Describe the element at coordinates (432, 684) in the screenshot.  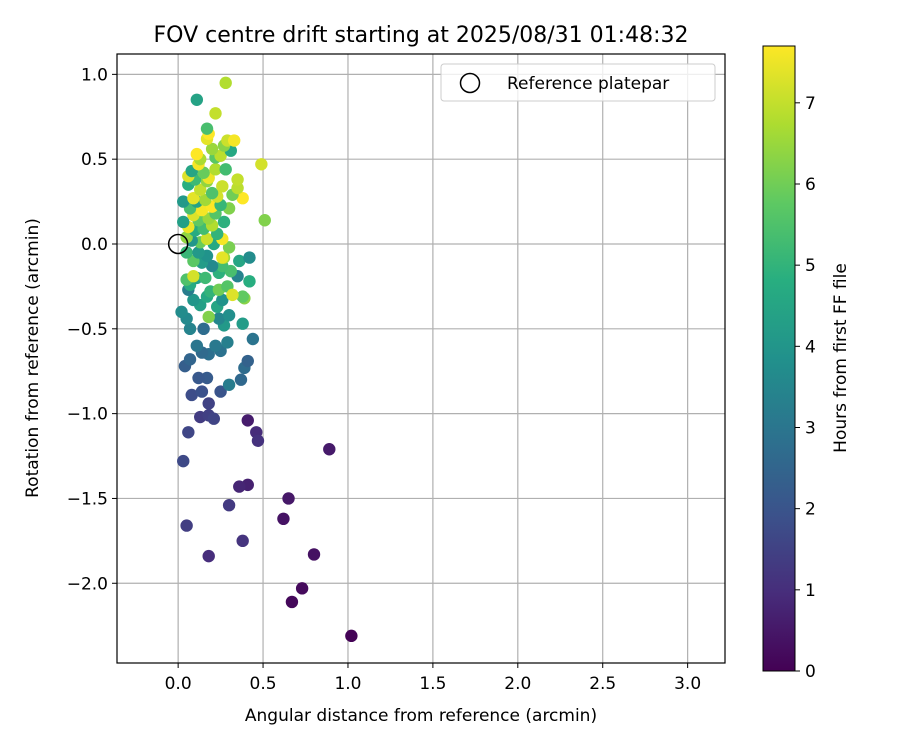
I see `x-tick-label: 1.5` at that location.